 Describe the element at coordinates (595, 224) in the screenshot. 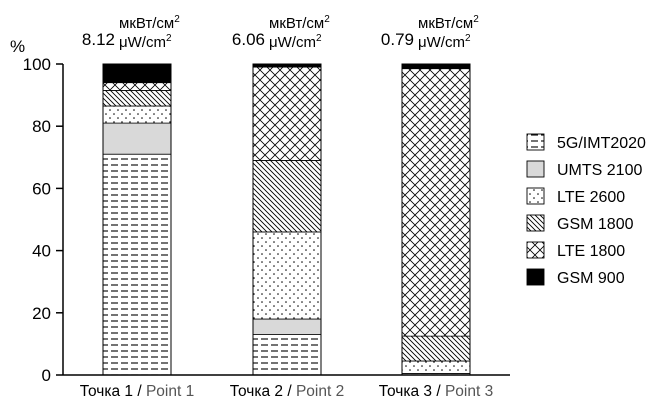

I see `legend-label: GSM 1800` at that location.